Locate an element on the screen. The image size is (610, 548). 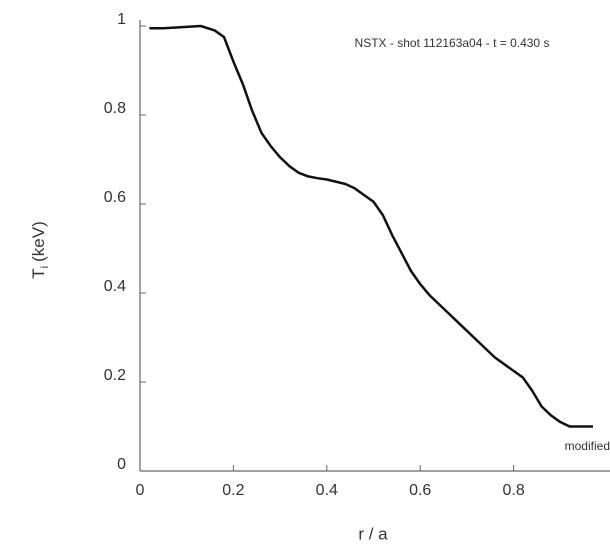
x-tick-label: 0 is located at coordinates (140, 490).